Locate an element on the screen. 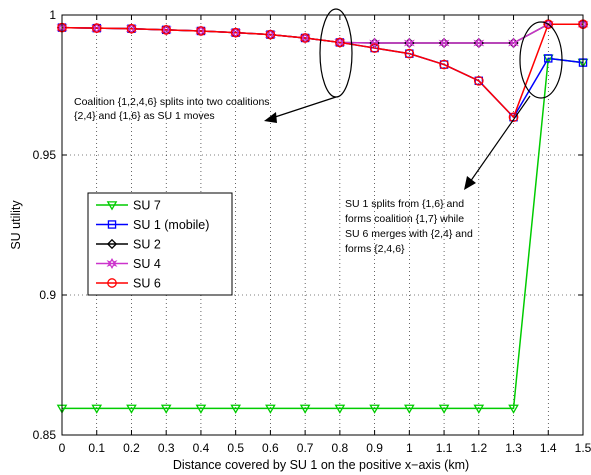  x-tick-label: 1 is located at coordinates (409, 448).